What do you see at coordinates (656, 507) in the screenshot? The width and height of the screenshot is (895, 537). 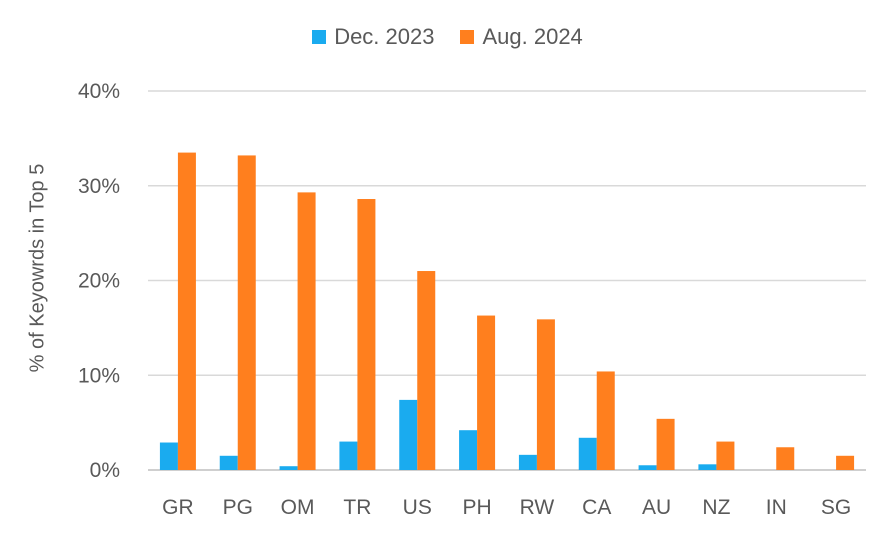 I see `x-tick-label: AU` at bounding box center [656, 507].